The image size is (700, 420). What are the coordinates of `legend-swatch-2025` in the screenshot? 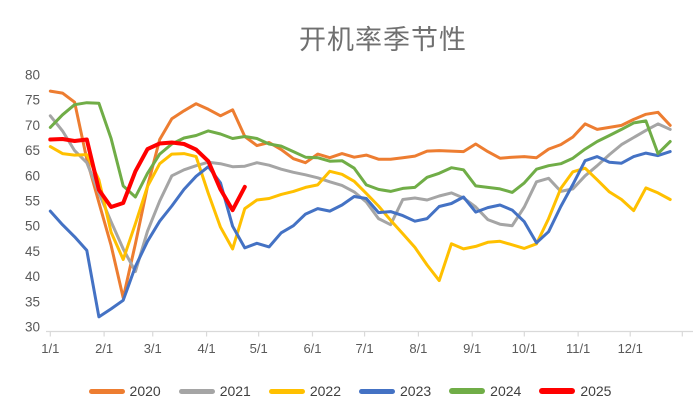 It's located at (557, 391).